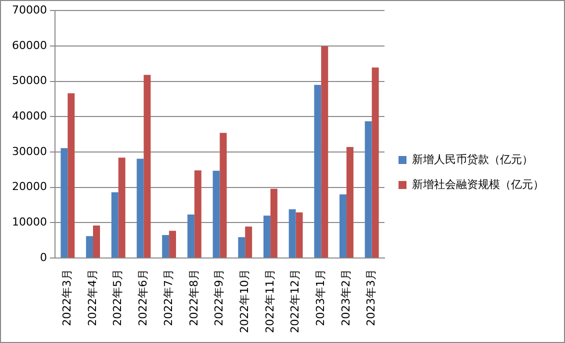 This screenshot has width=565, height=343. Describe the element at coordinates (320, 297) in the screenshot. I see `x-tick-label: 2023年1月` at that location.